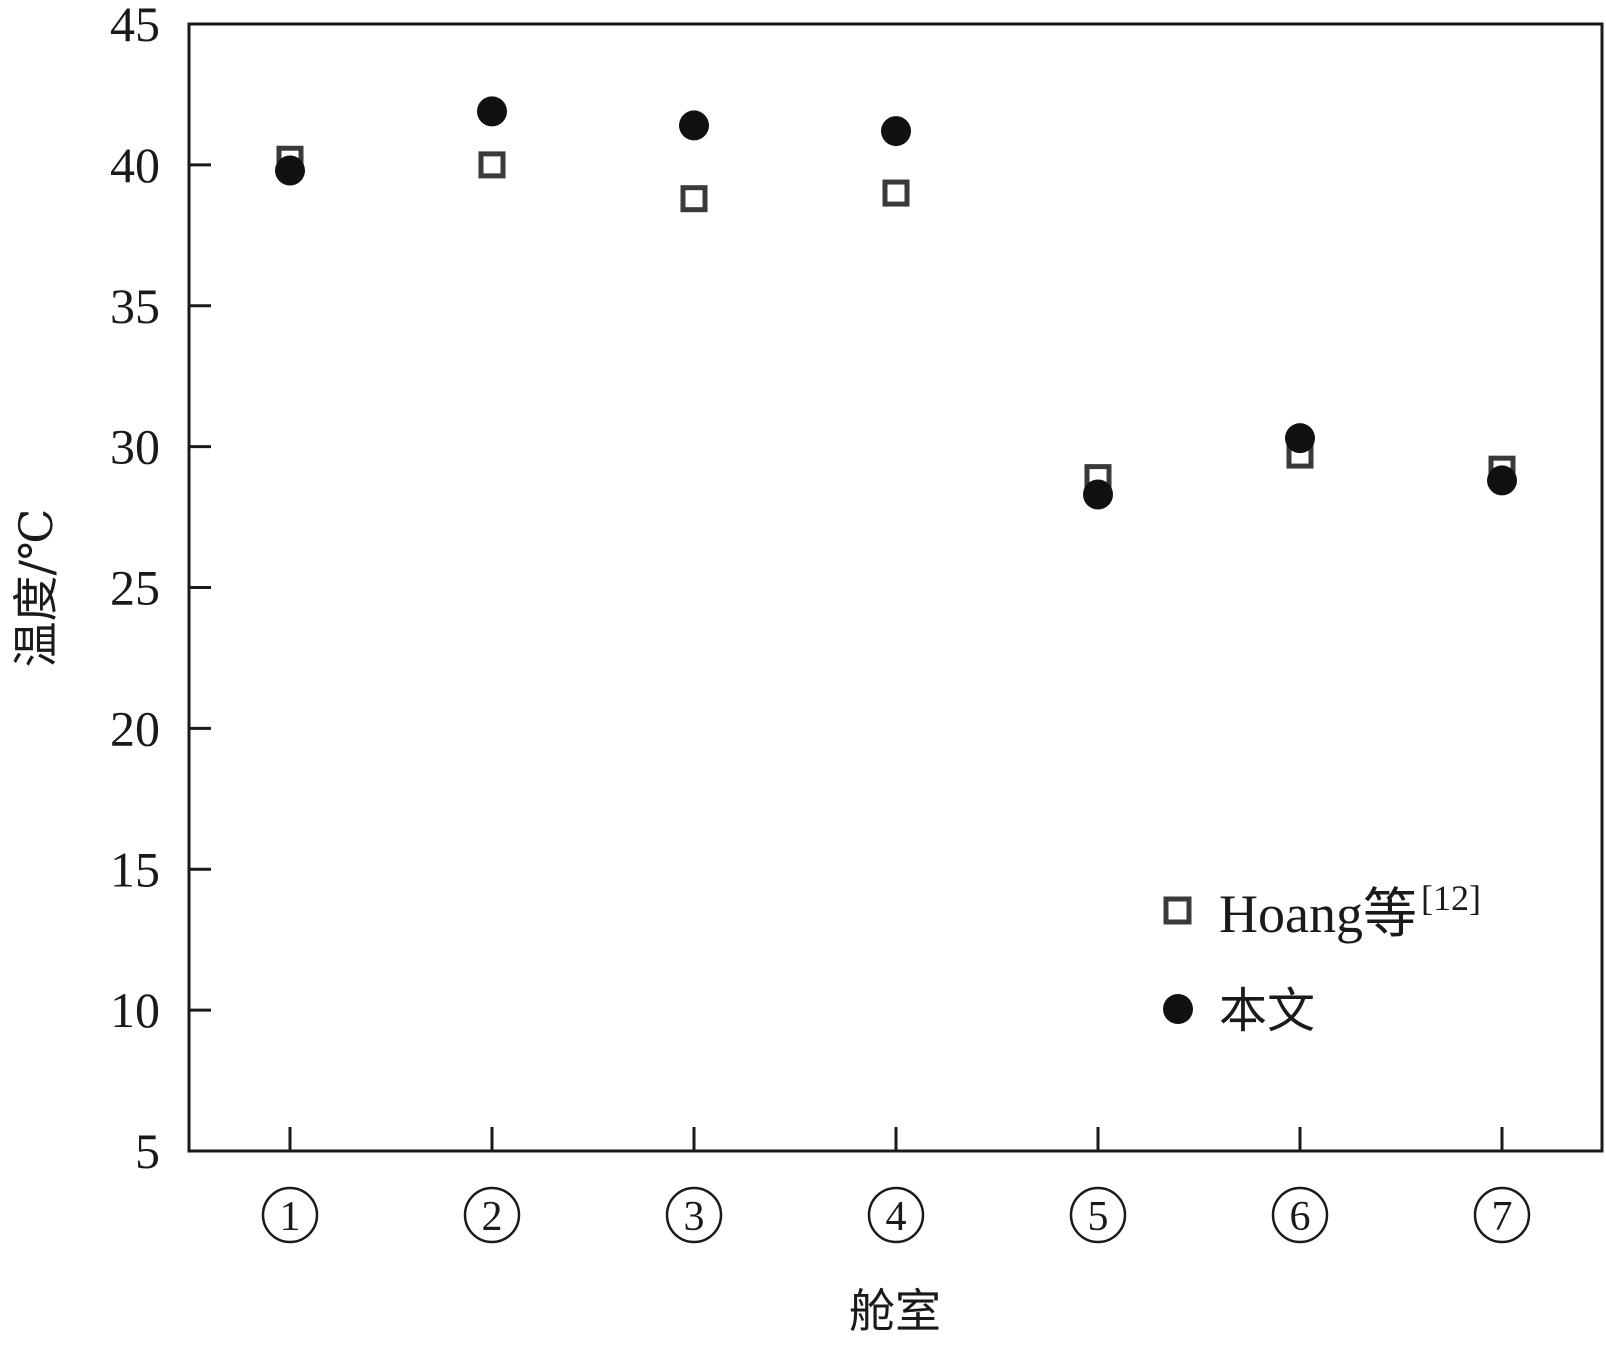  Describe the element at coordinates (1322, 958) in the screenshot. I see `legend: Hoang等 [12] 本文` at that location.